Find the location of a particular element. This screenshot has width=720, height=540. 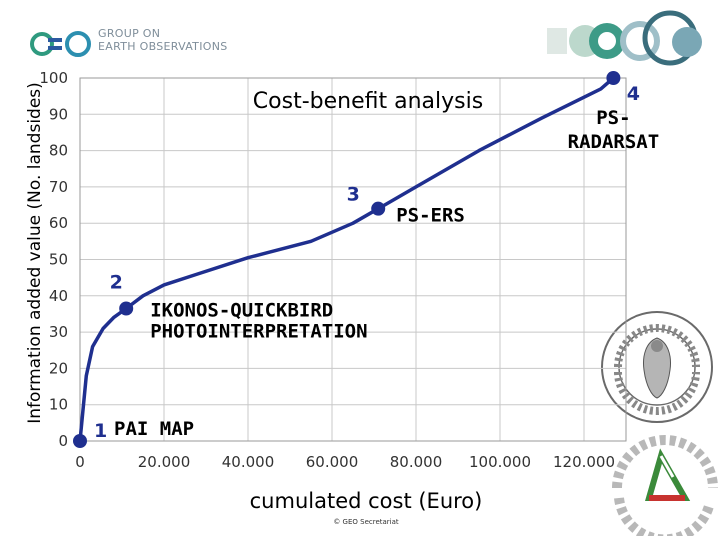

x-tick-labels: 0 20.000 40.000 60.000 80.000 100.000 120.000 is located at coordinates (345, 462).